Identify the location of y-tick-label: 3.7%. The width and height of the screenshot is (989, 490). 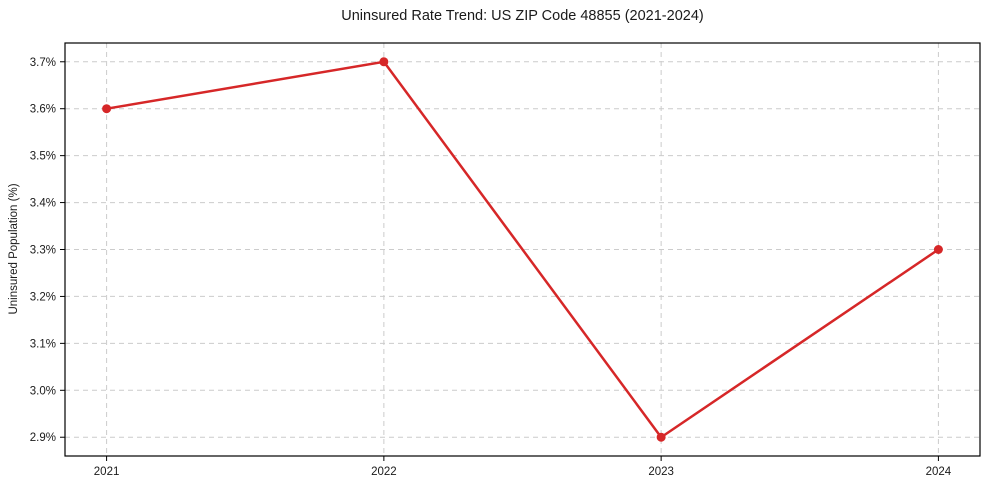
(43, 63).